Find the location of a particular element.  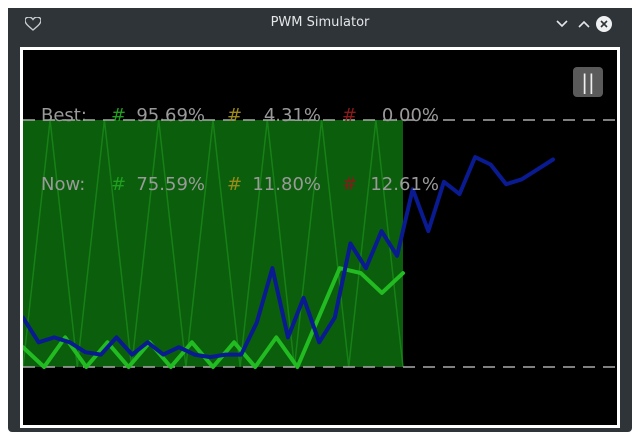

best-green-value: 95.69% is located at coordinates (170, 115).